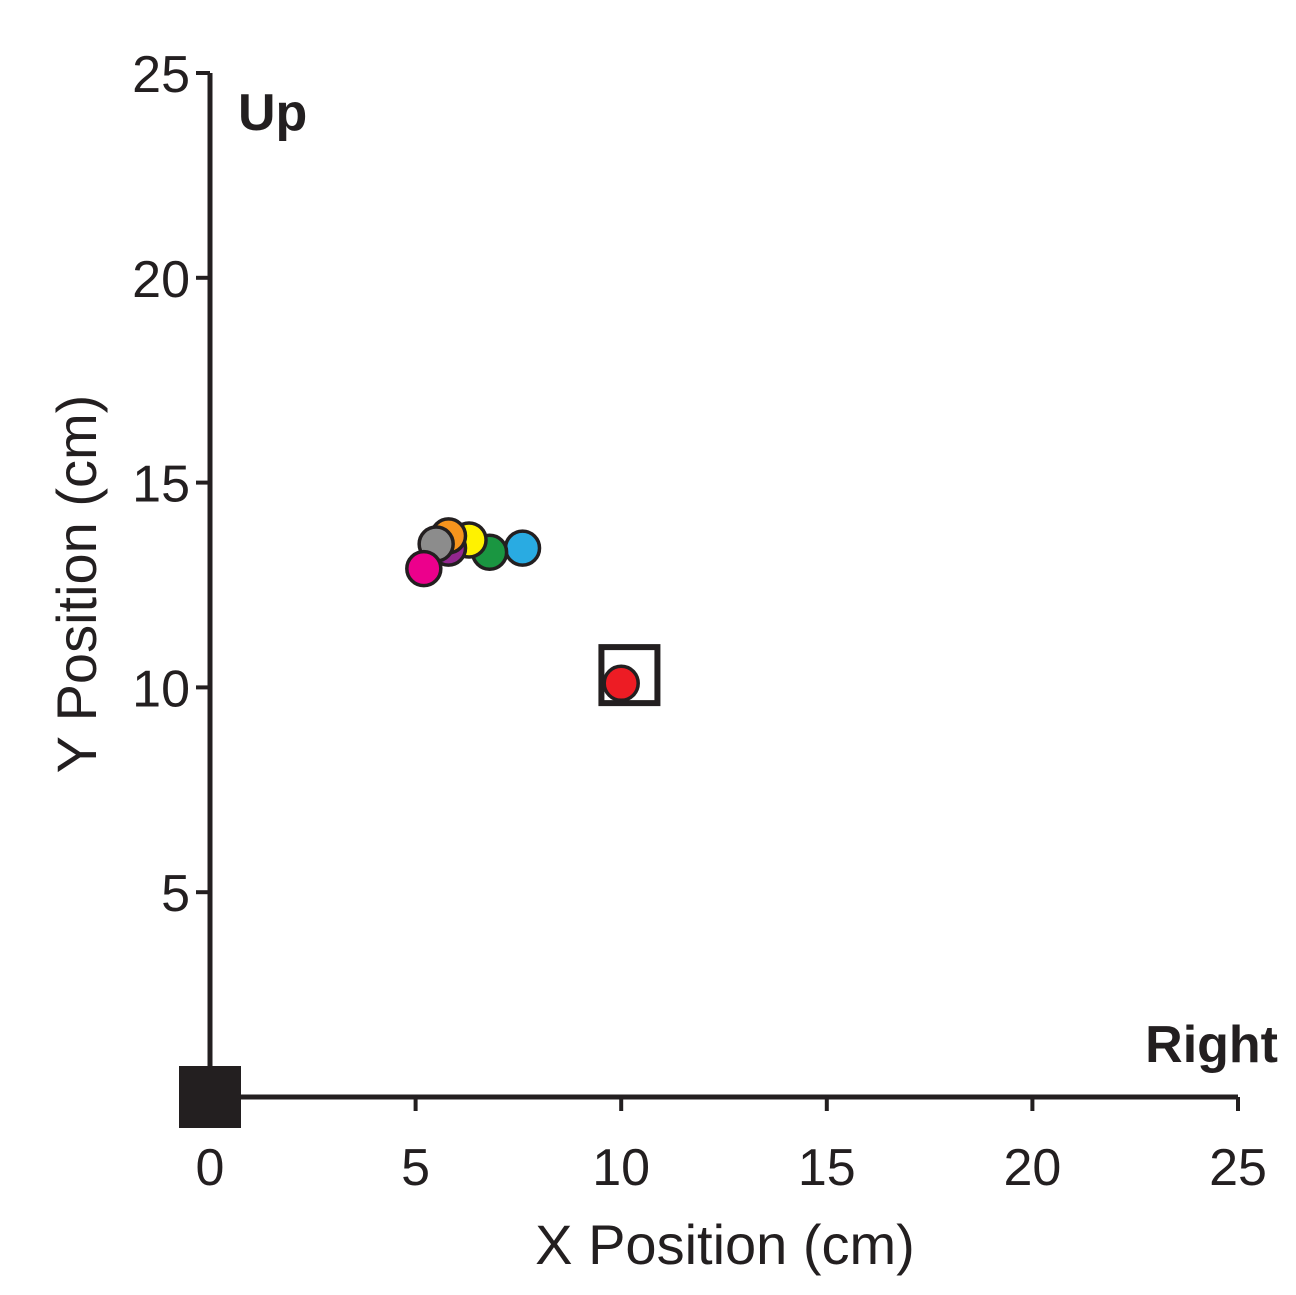  Describe the element at coordinates (1238, 1168) in the screenshot. I see `x-tick-label: 25` at that location.